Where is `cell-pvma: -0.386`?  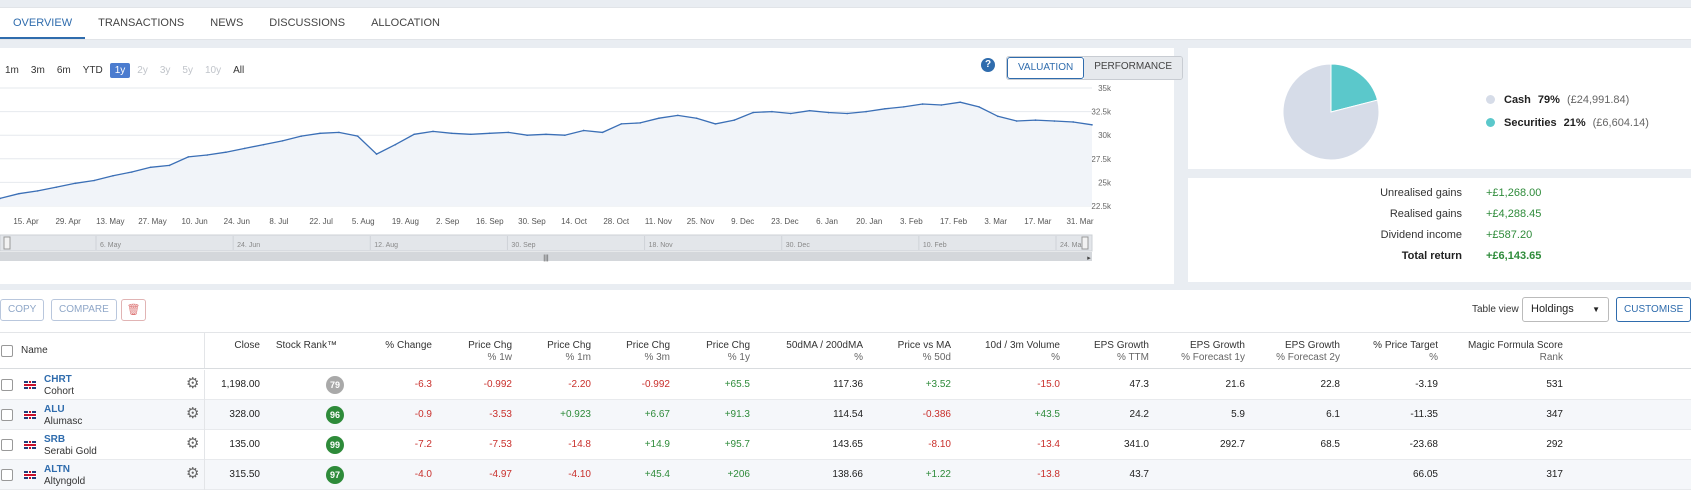 cell-pvma: -0.386 is located at coordinates (936, 414).